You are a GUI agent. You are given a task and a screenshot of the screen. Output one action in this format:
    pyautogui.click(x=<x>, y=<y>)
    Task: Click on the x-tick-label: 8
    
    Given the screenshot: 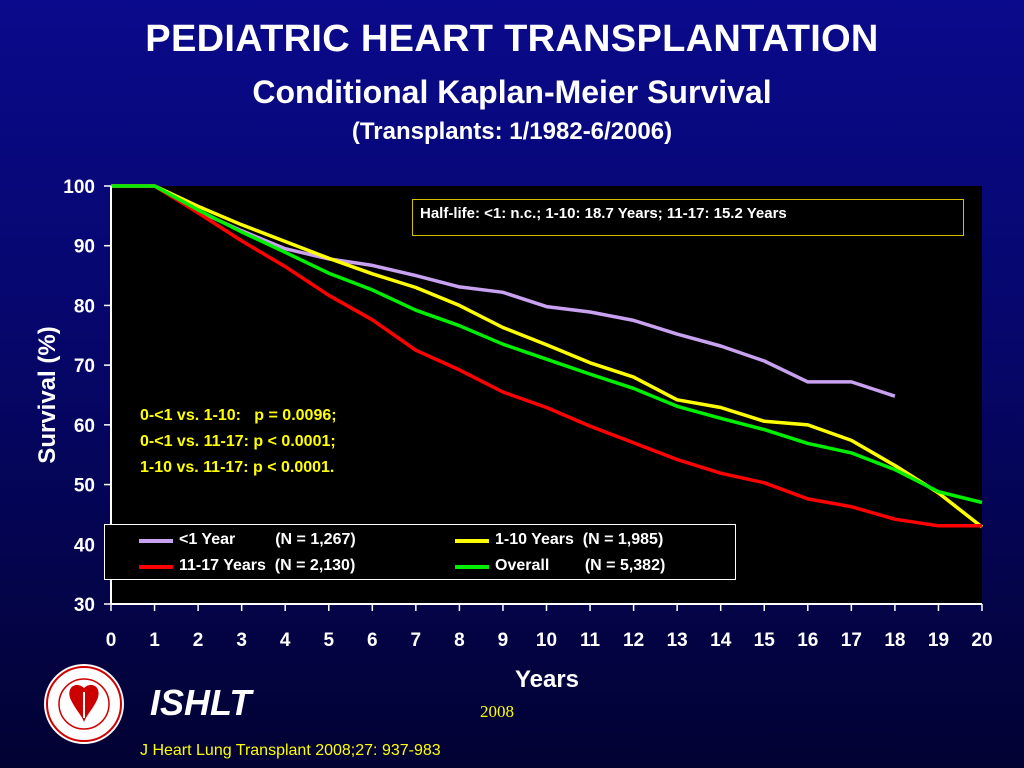 What is the action you would take?
    pyautogui.click(x=459, y=640)
    